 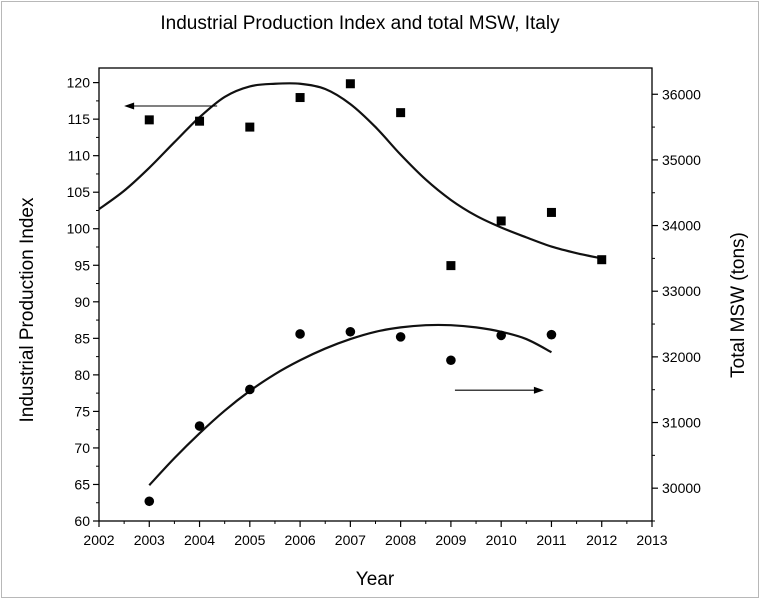 I want to click on x-tick-label: 2002, so click(x=98, y=540).